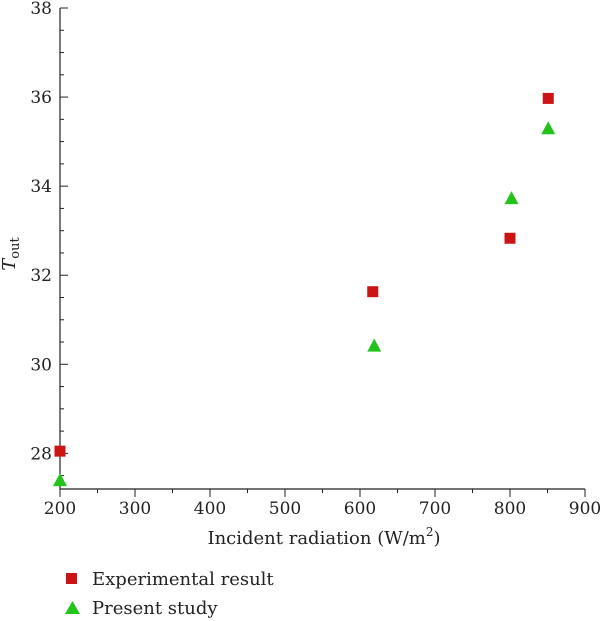 The width and height of the screenshot is (600, 621). Describe the element at coordinates (285, 509) in the screenshot. I see `x-tick-label: 500` at that location.